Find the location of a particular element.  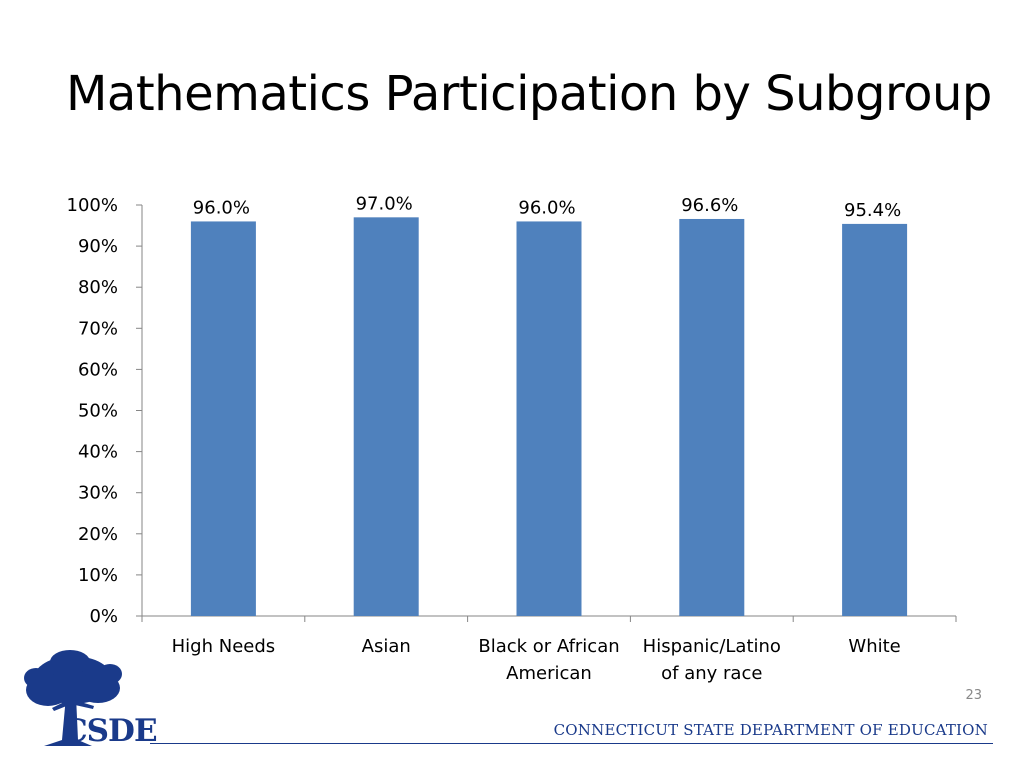

tree-icon is located at coordinates (73, 698).